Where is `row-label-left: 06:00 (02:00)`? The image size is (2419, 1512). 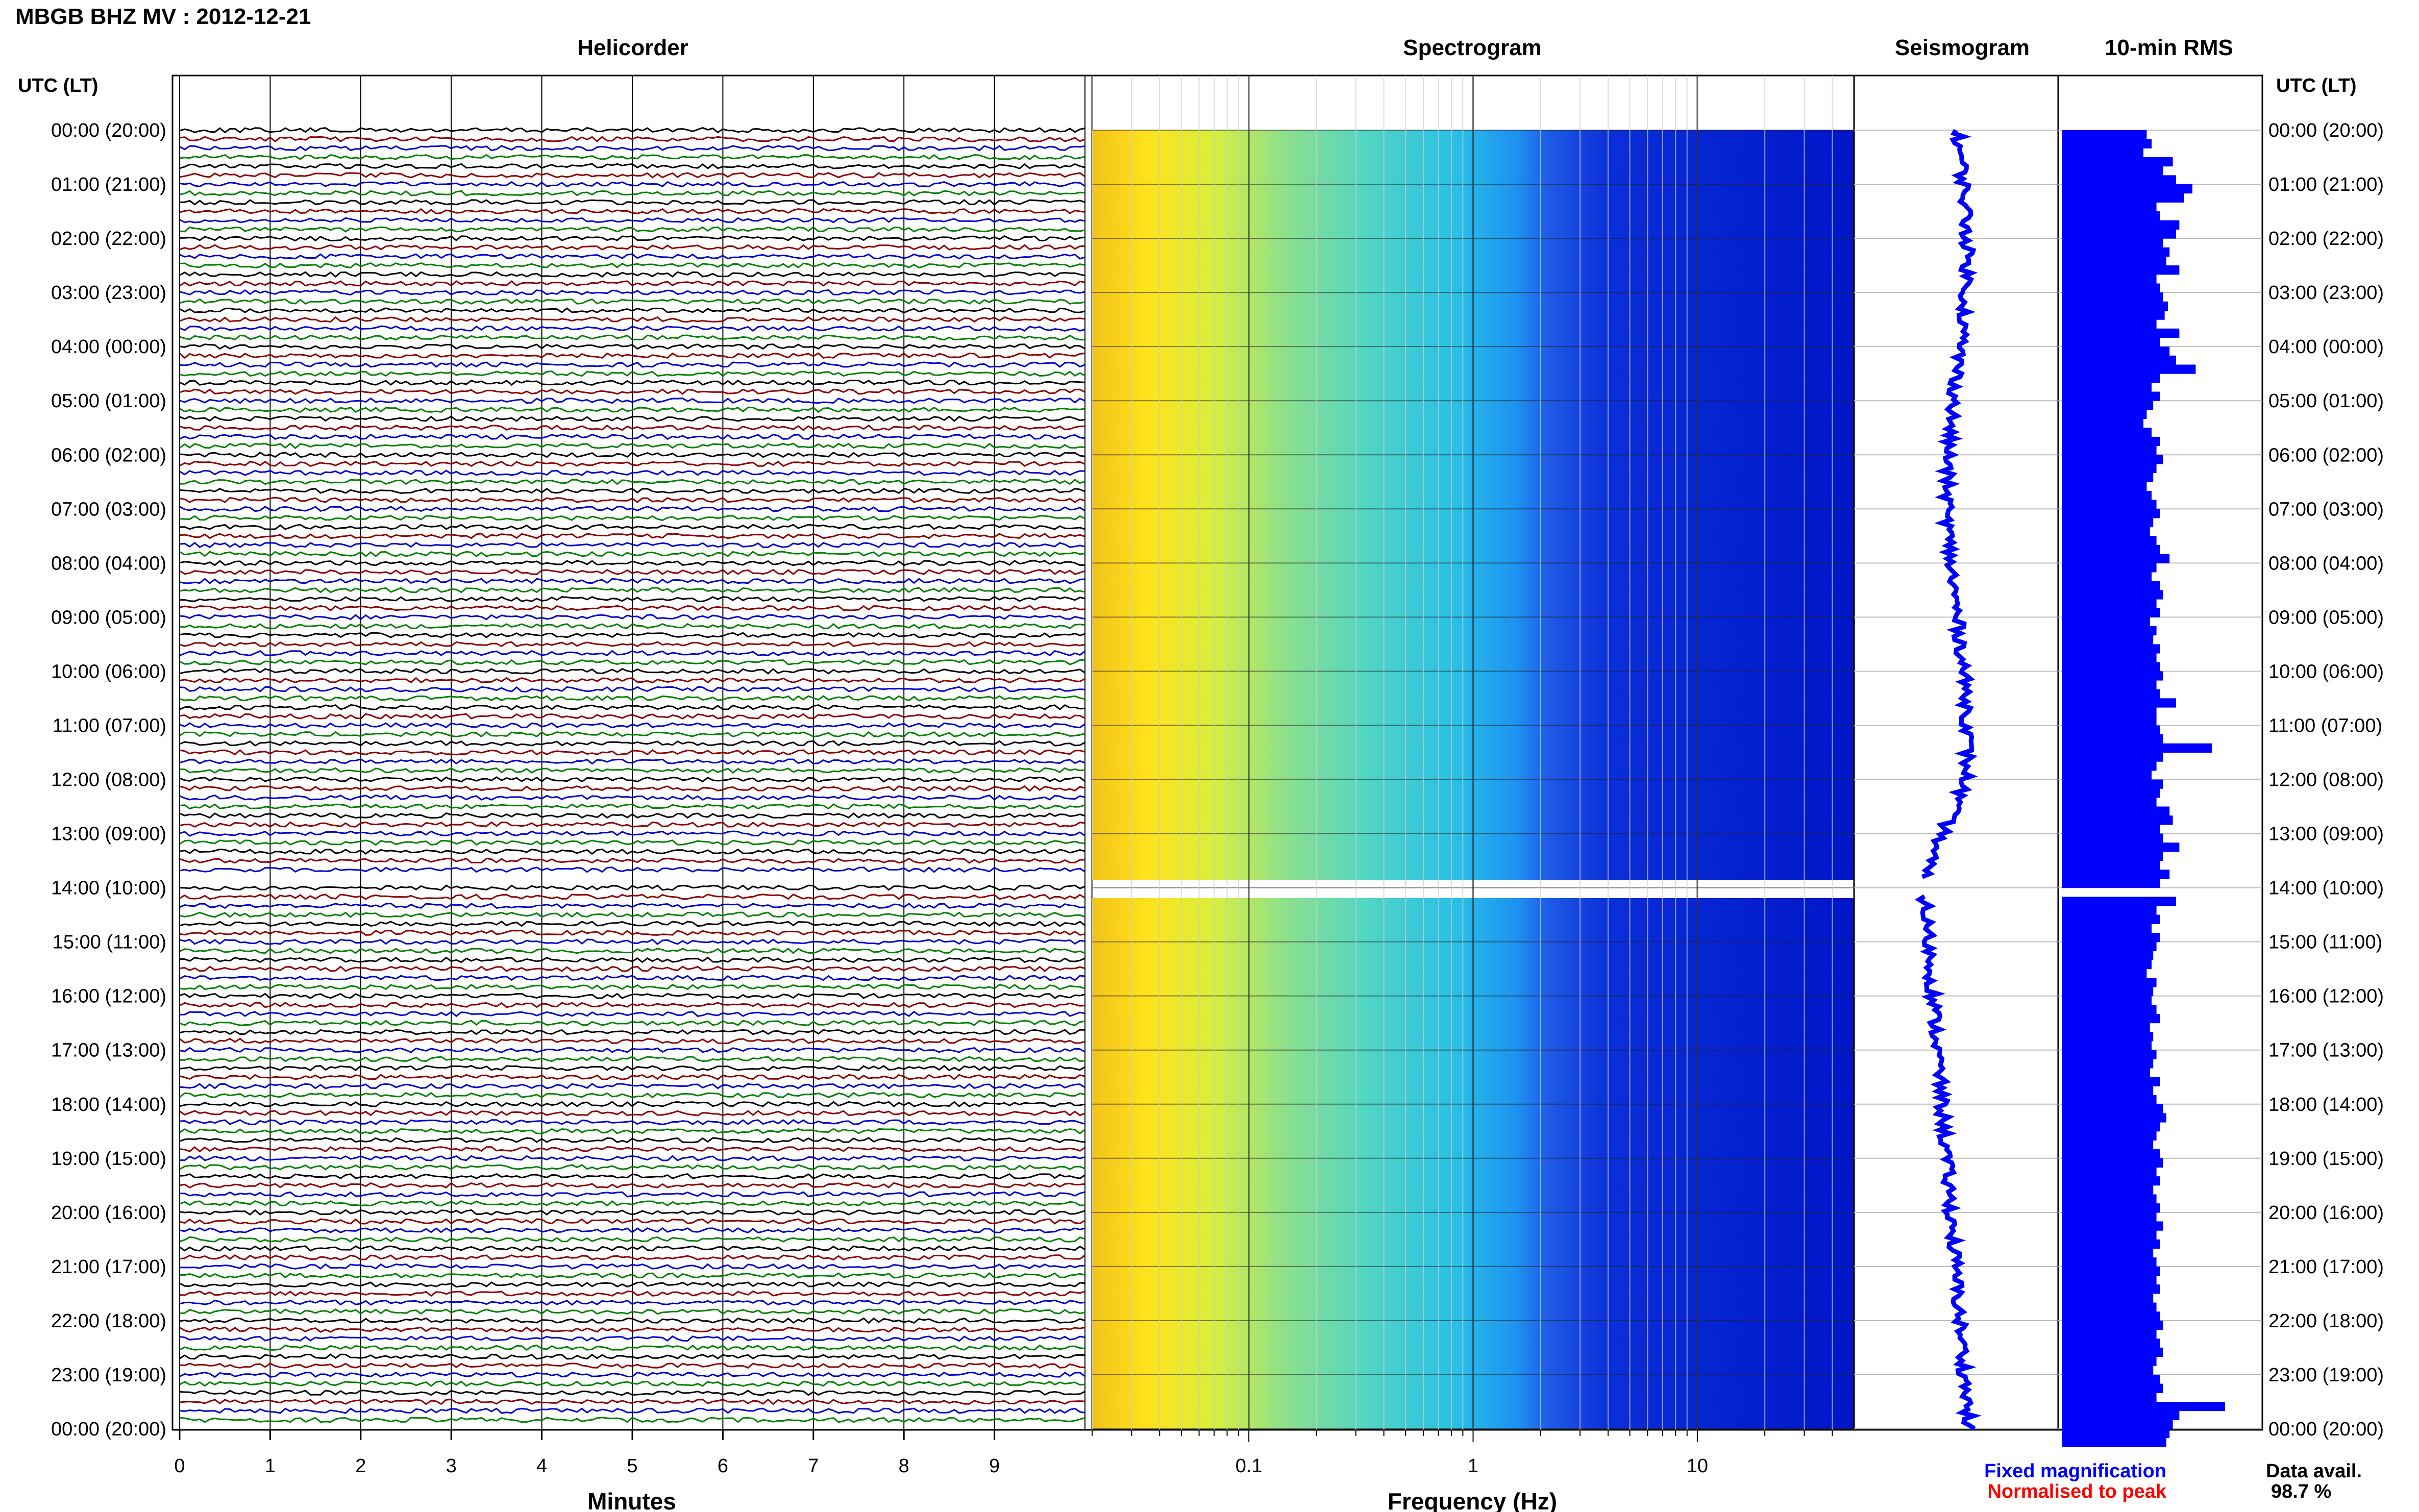 row-label-left: 06:00 (02:00) is located at coordinates (108, 455).